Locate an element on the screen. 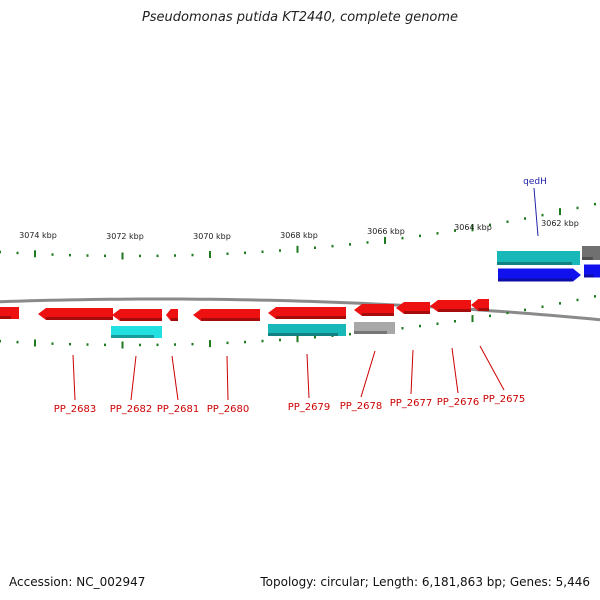 The image size is (600, 600). gene-label: PP_2679 is located at coordinates (309, 407).